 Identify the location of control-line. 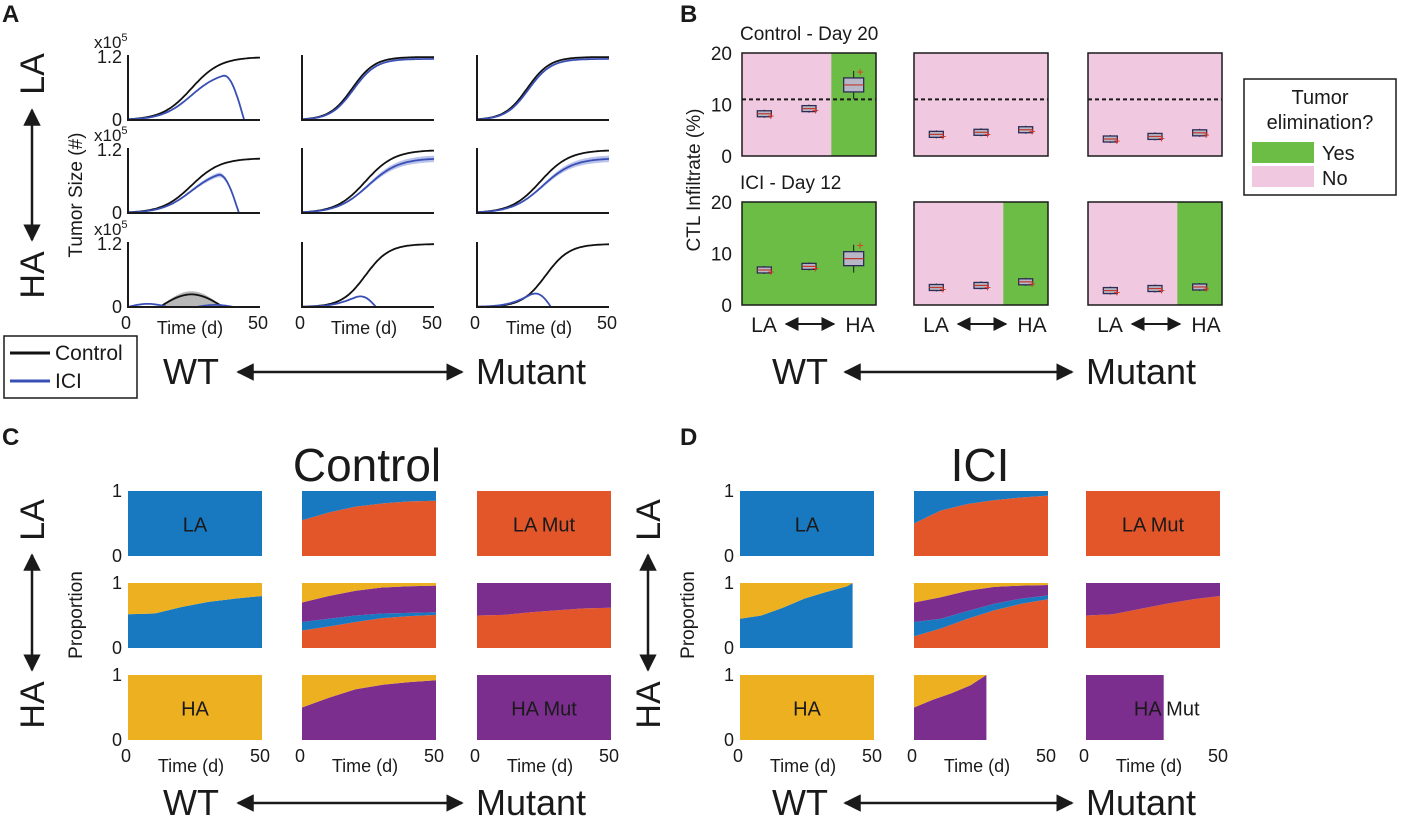
(193, 185).